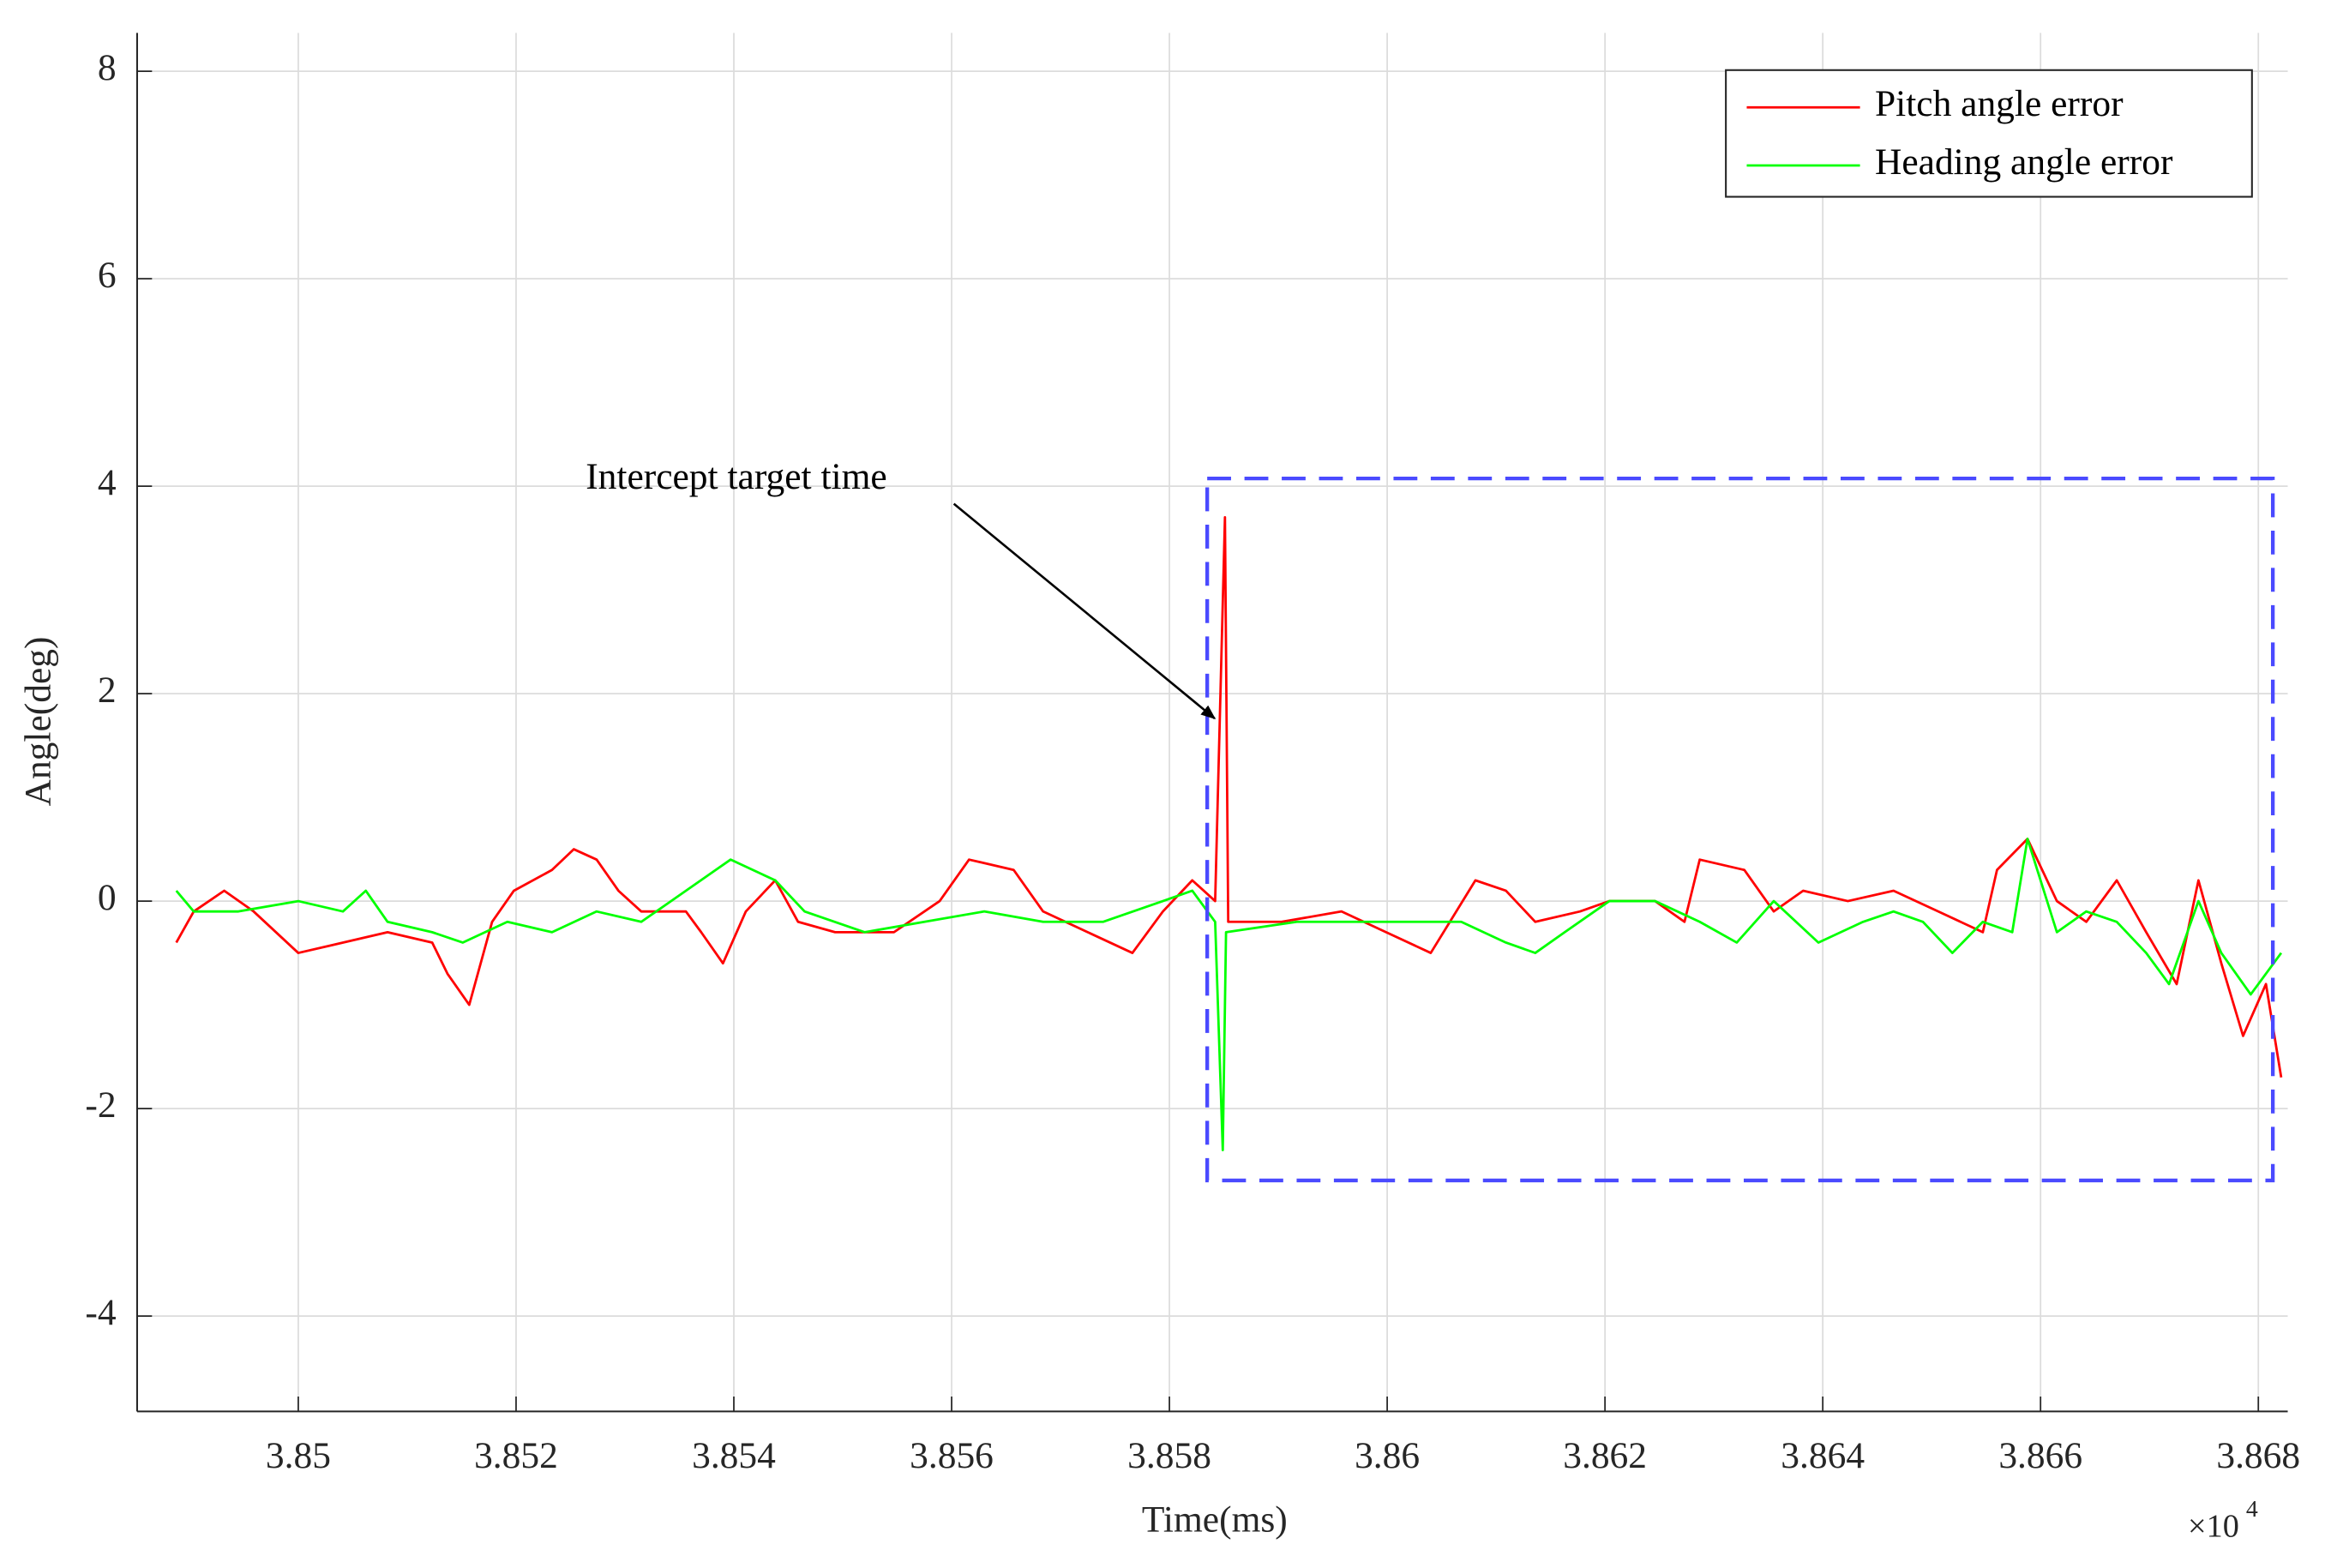 The width and height of the screenshot is (2325, 1568). Describe the element at coordinates (516, 1455) in the screenshot. I see `x-tick-label: 3.852` at that location.